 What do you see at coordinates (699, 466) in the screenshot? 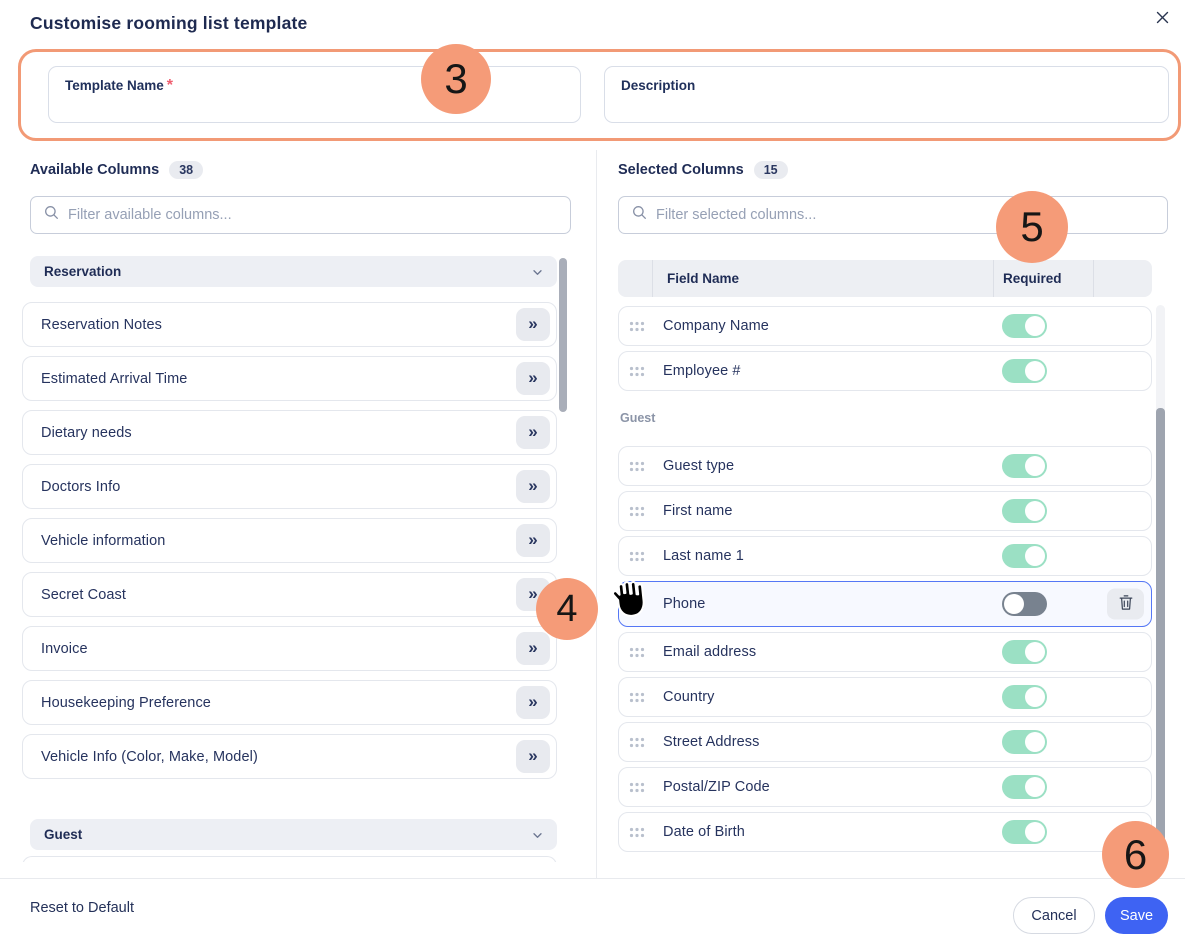
I see `field-name-label: Guest type` at bounding box center [699, 466].